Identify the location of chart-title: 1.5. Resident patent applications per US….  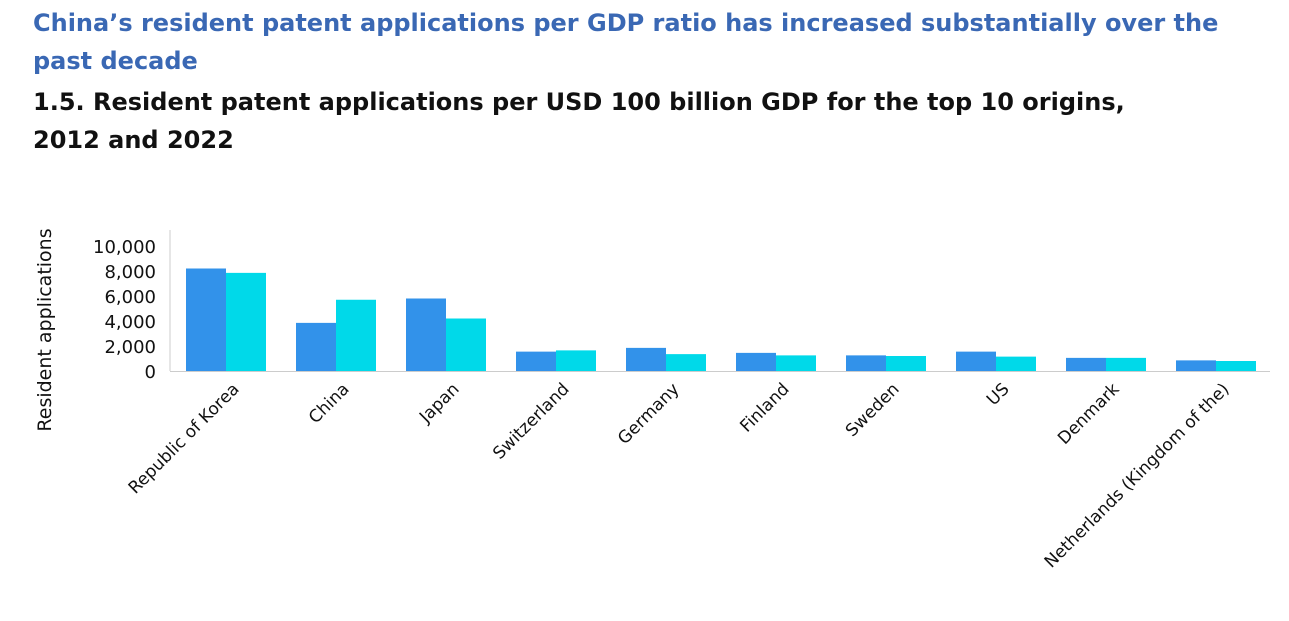
(579, 121).